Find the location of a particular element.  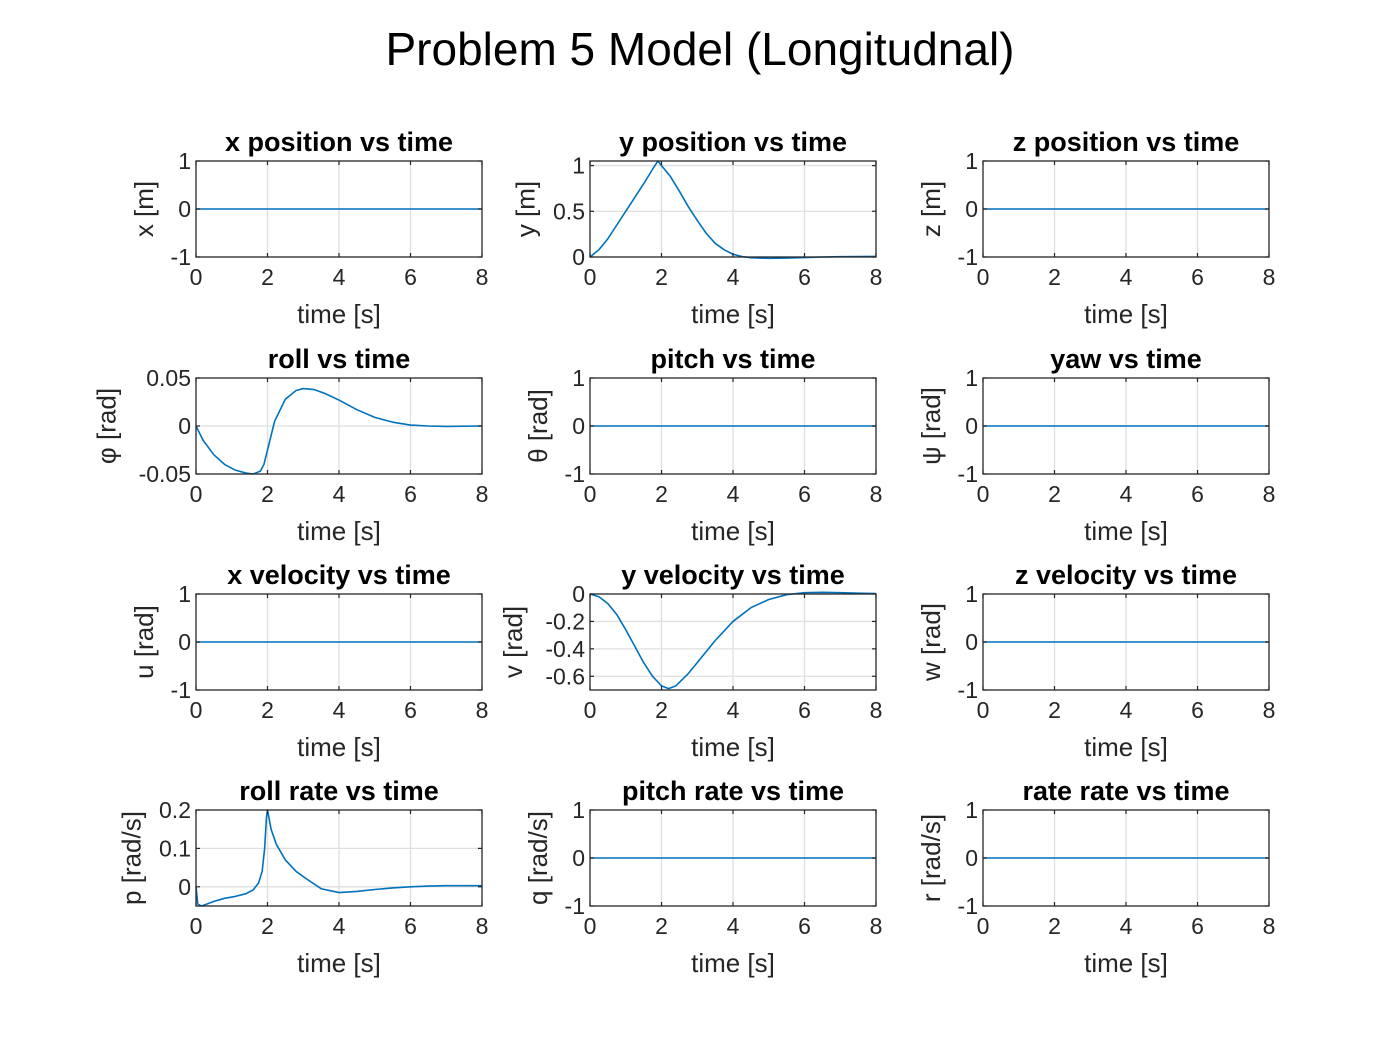

y-tick-label: -0.4 is located at coordinates (565, 649).